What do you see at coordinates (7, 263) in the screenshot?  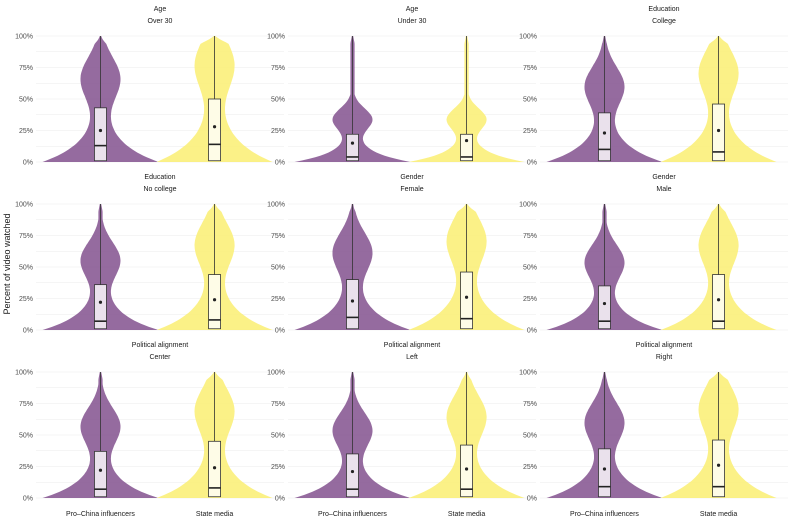 I see `y-axis-label: Percent of video watched` at bounding box center [7, 263].